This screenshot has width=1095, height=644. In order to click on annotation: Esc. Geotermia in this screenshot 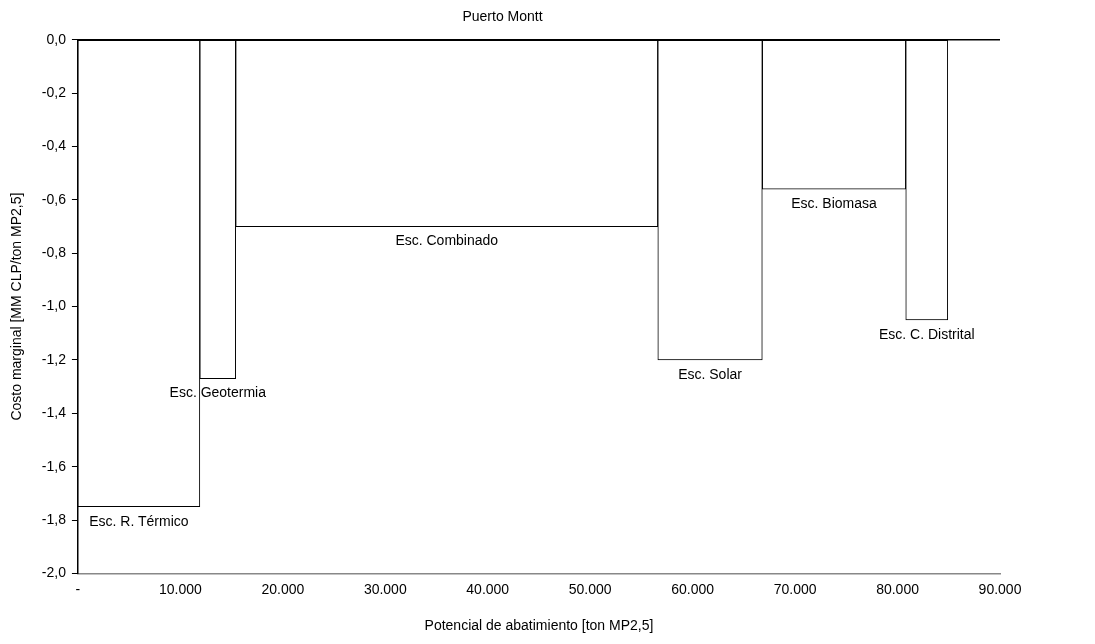, I will do `click(218, 392)`.